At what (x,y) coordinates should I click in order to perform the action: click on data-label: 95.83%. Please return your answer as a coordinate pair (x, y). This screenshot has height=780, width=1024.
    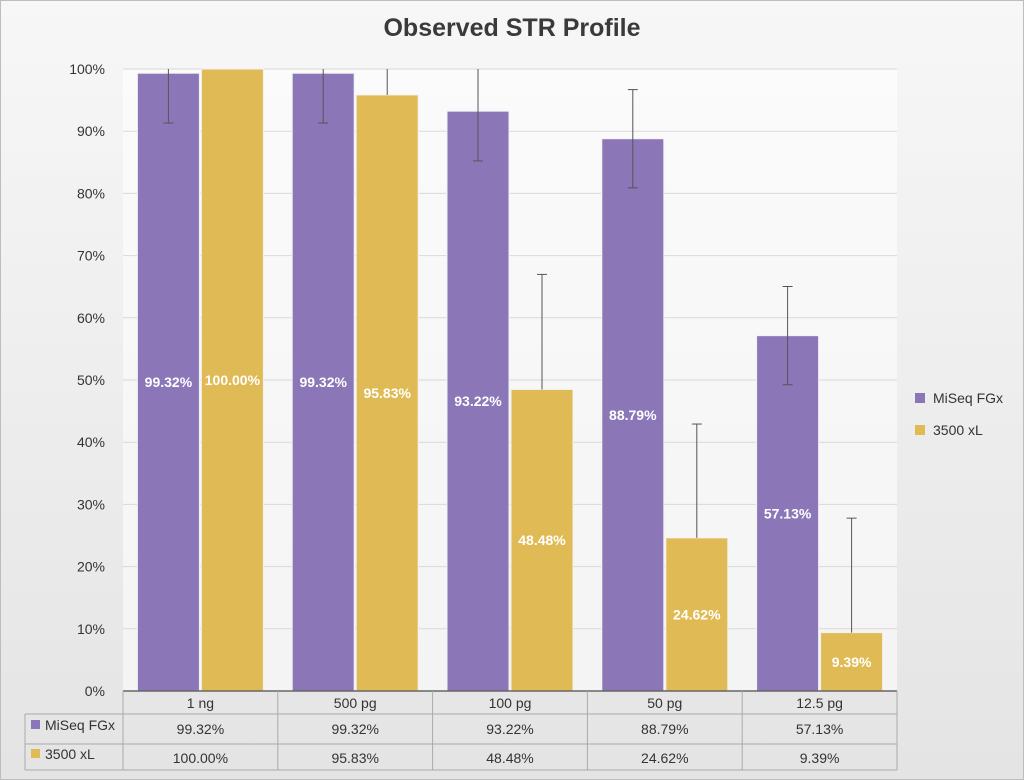
    Looking at the image, I should click on (387, 393).